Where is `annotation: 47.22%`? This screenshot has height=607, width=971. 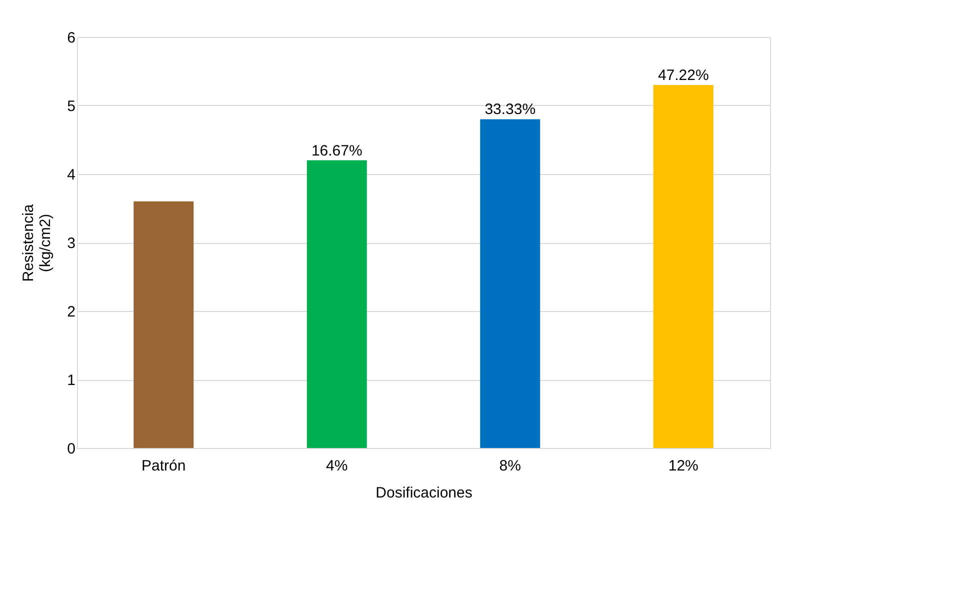 annotation: 47.22% is located at coordinates (683, 75).